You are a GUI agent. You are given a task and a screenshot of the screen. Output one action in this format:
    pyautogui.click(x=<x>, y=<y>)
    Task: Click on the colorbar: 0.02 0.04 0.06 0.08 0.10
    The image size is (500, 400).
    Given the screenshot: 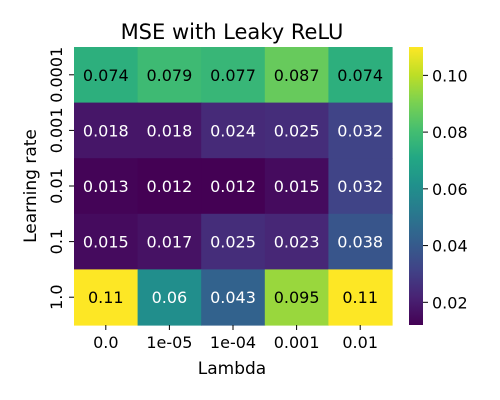 What is the action you would take?
    pyautogui.click(x=438, y=186)
    